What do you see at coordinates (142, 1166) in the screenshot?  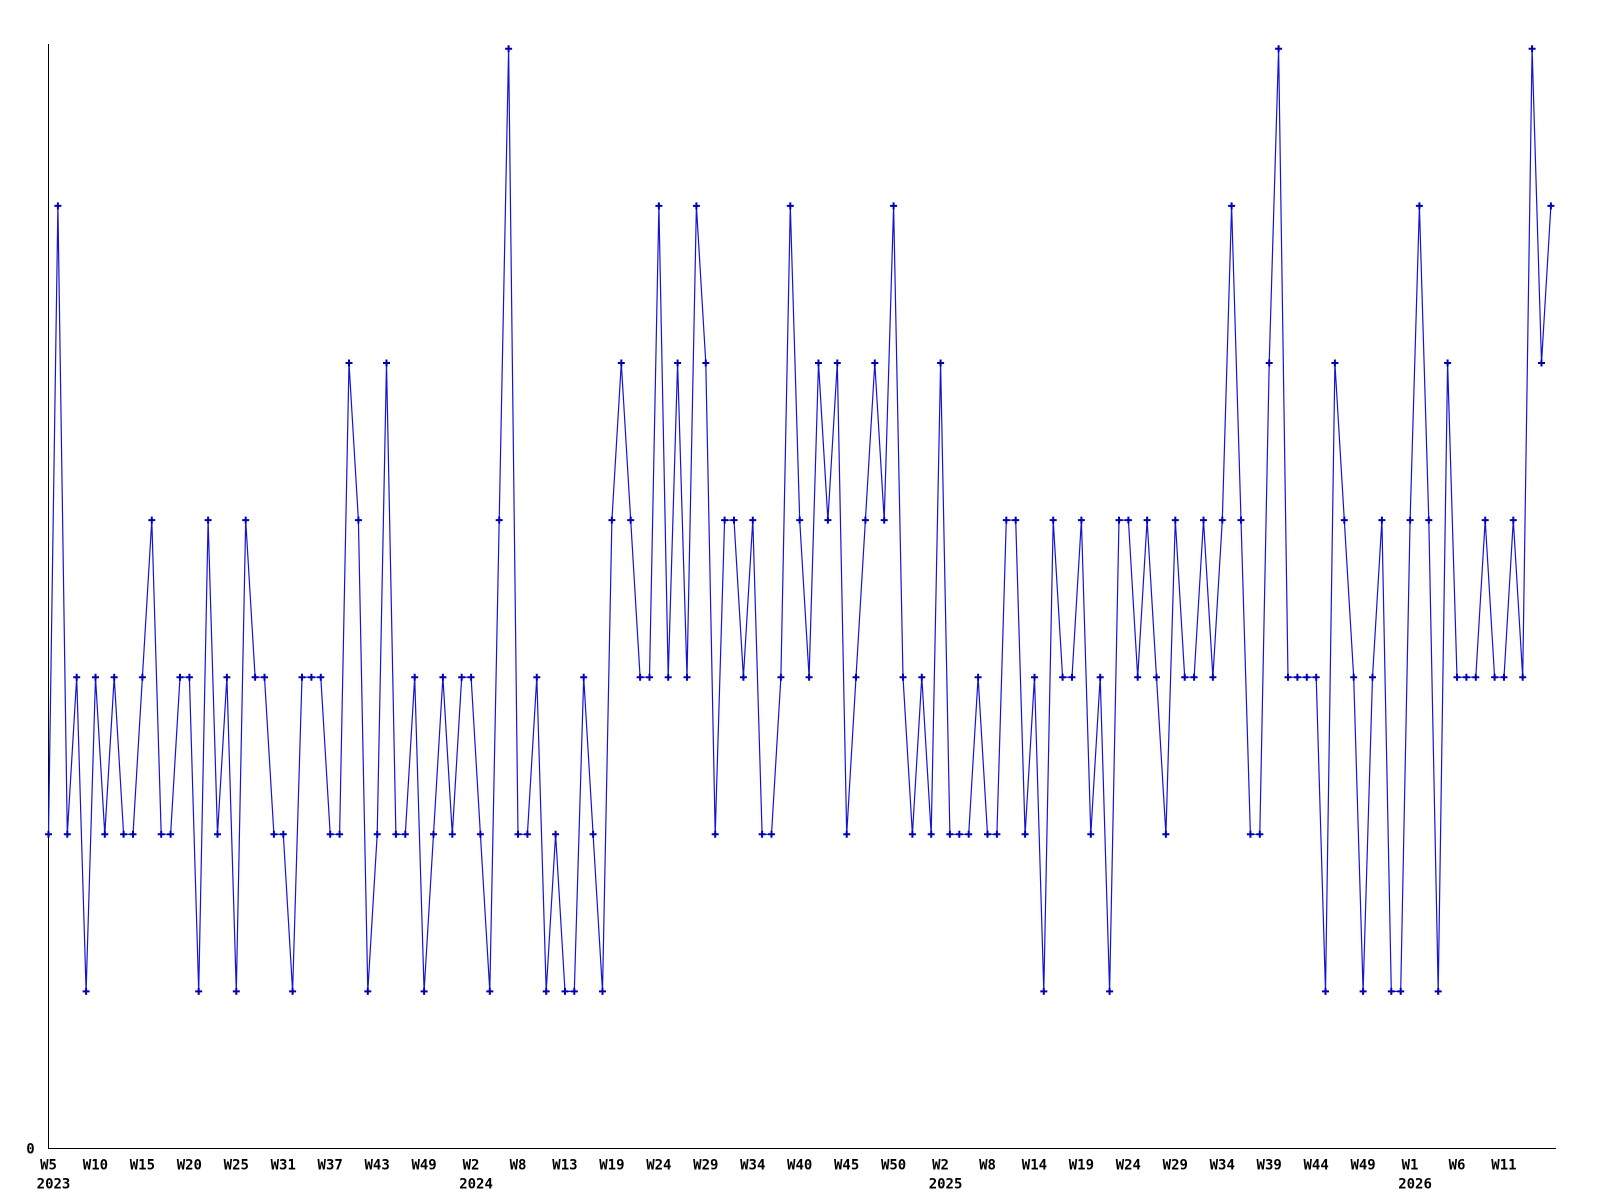 I see `x-tick-label: W15` at bounding box center [142, 1166].